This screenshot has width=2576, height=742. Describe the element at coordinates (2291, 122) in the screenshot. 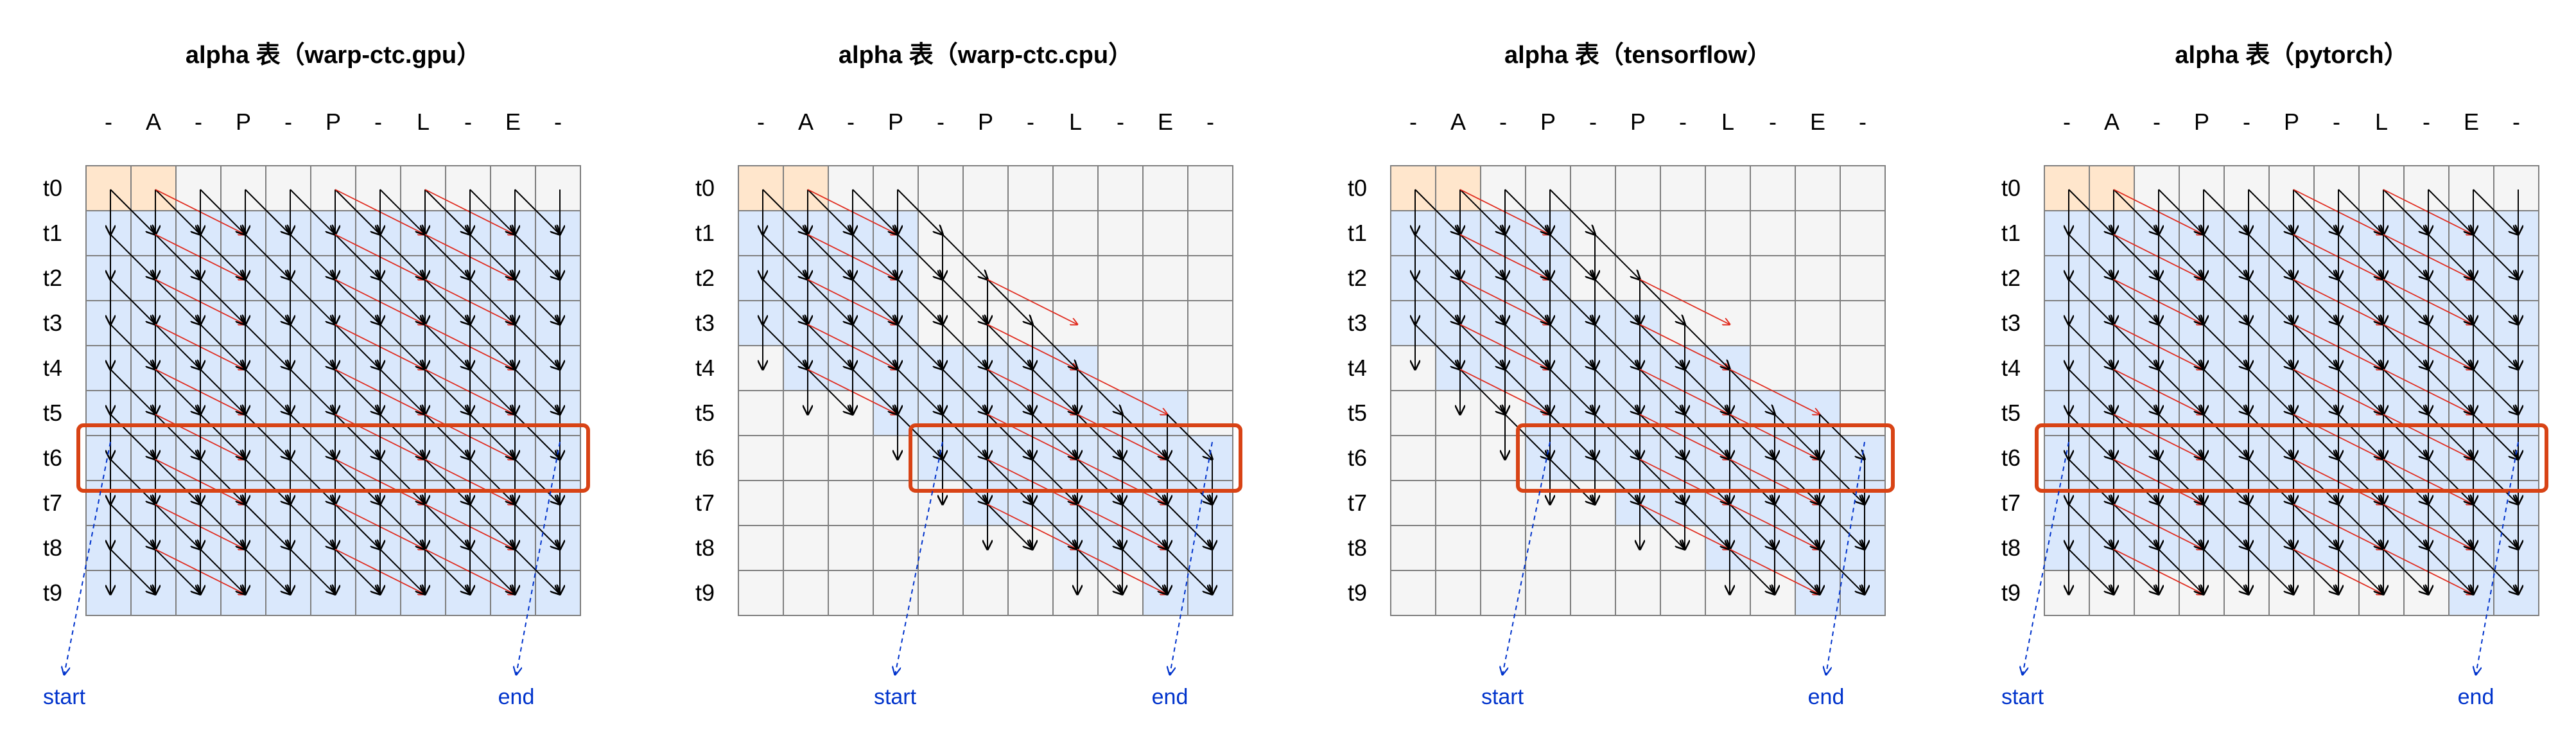

I see `label-column-header: P` at that location.